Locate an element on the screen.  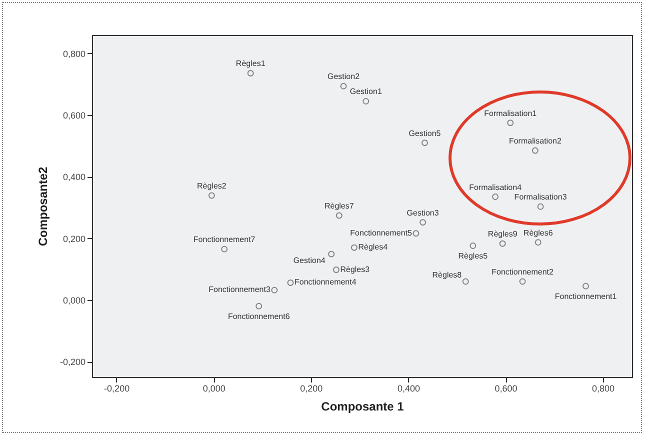
annotation: Règles8 is located at coordinates (447, 275).